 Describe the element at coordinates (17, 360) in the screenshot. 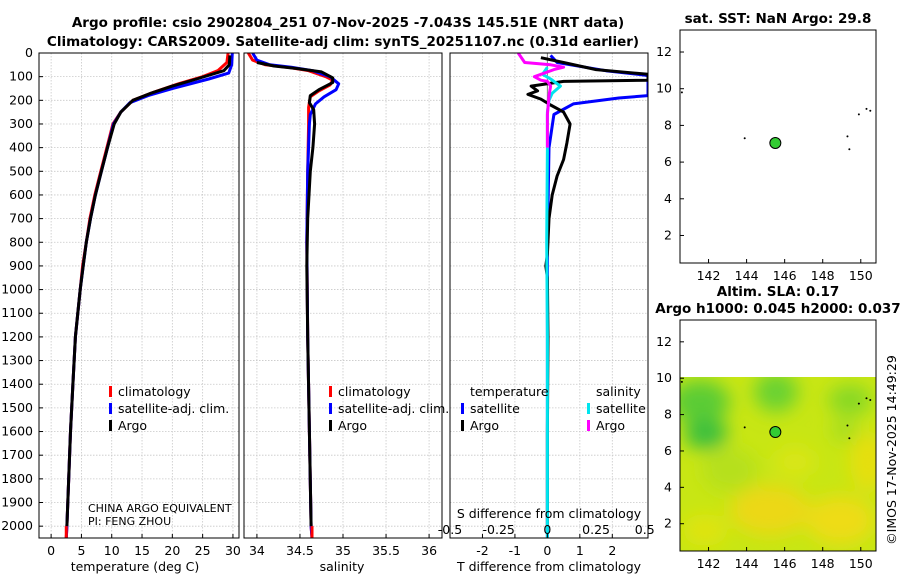

I see `y-tick-label: 1300` at that location.